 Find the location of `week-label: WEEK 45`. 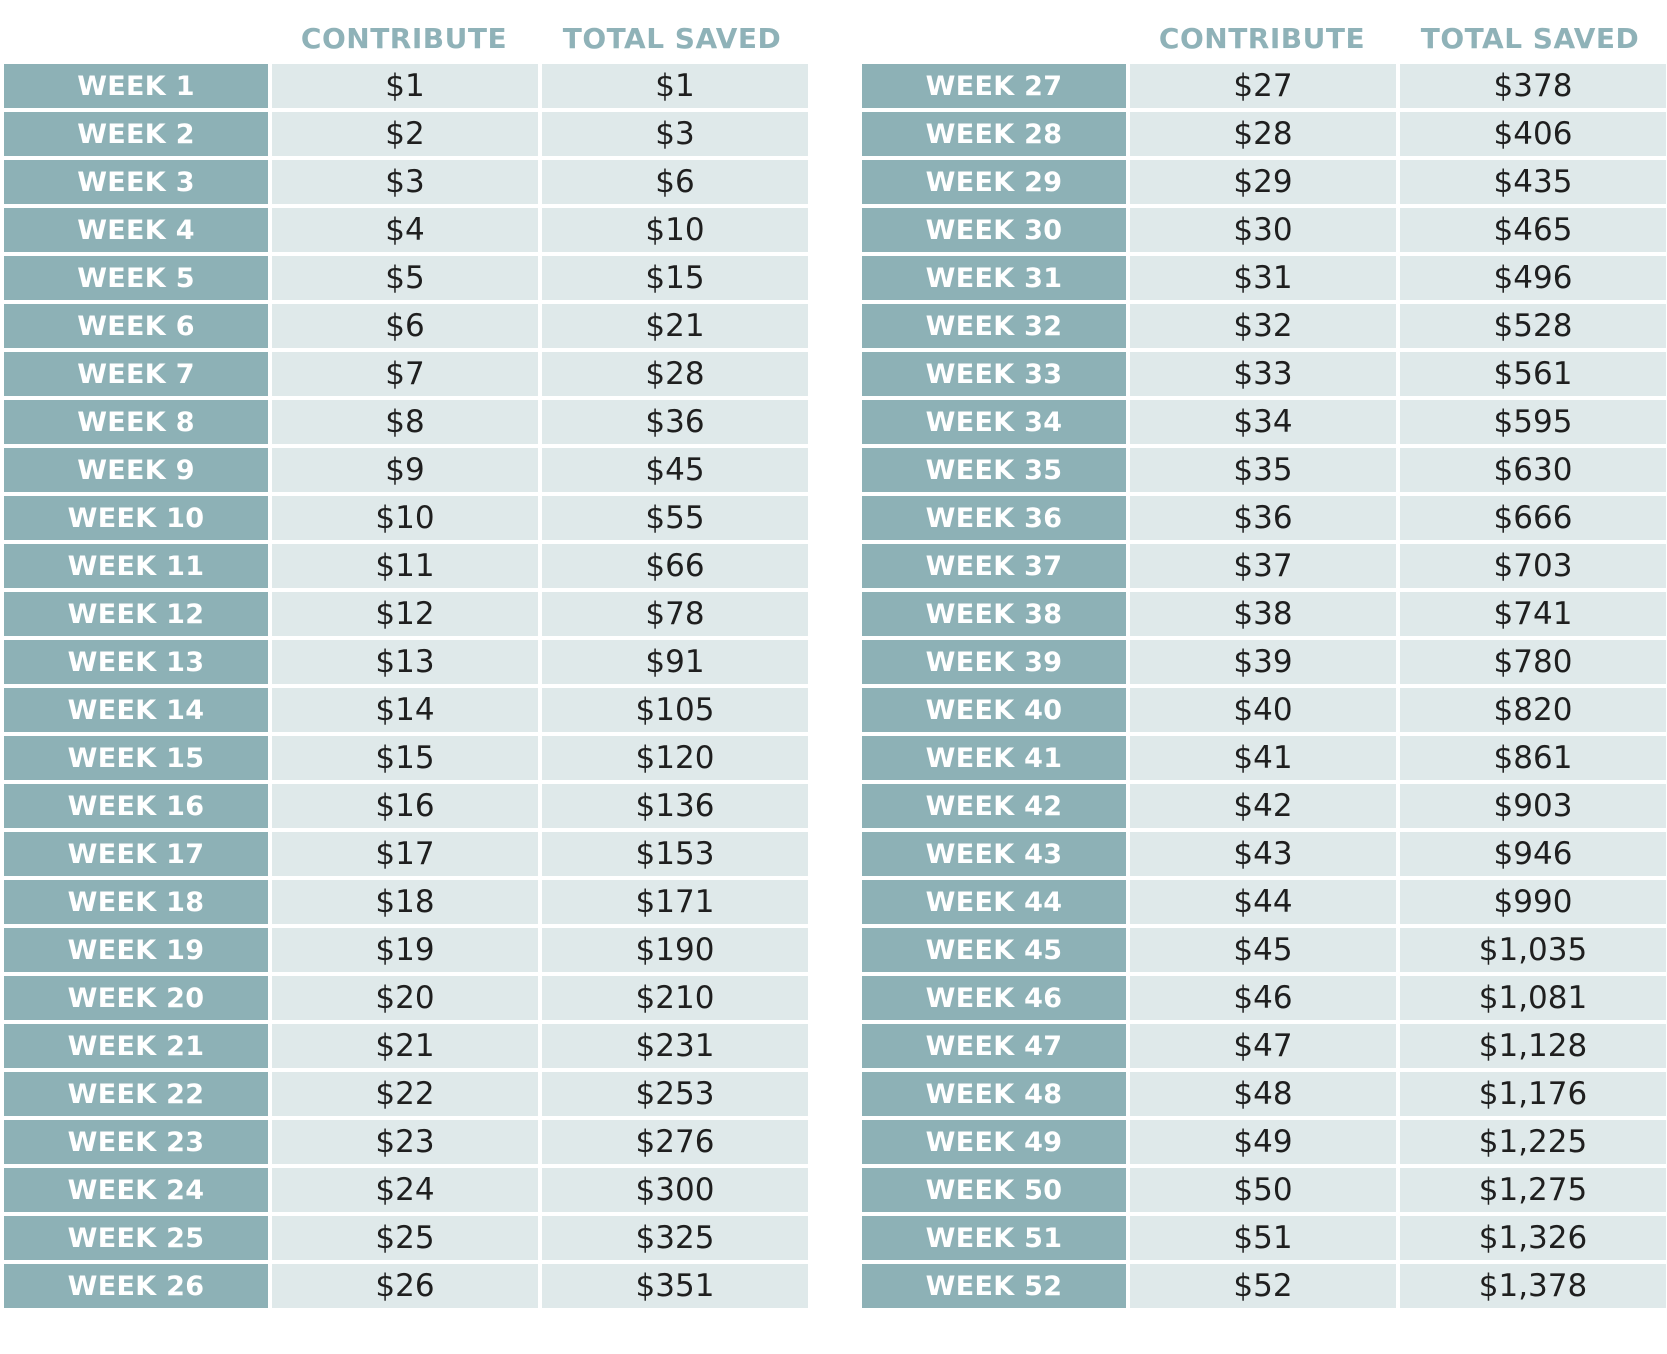

week-label: WEEK 45 is located at coordinates (994, 950).